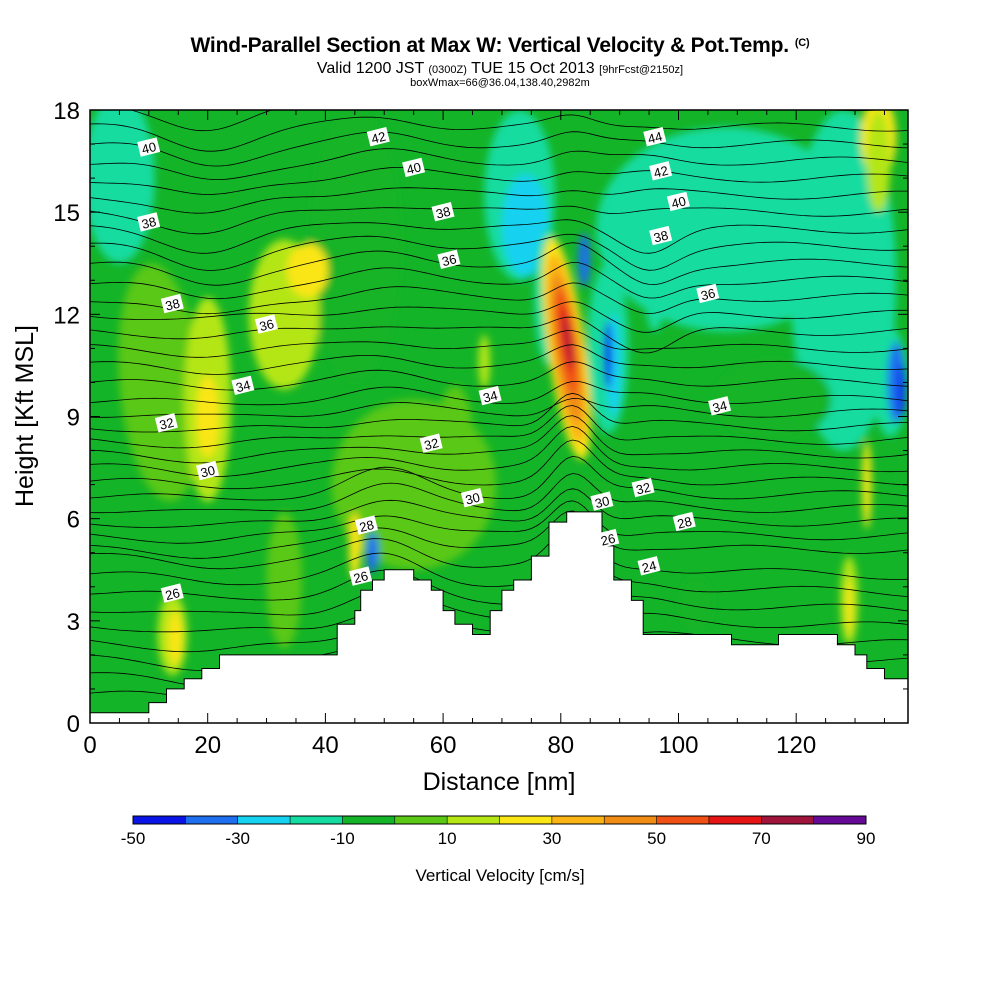  I want to click on contour-label-18: 42, so click(661, 171).